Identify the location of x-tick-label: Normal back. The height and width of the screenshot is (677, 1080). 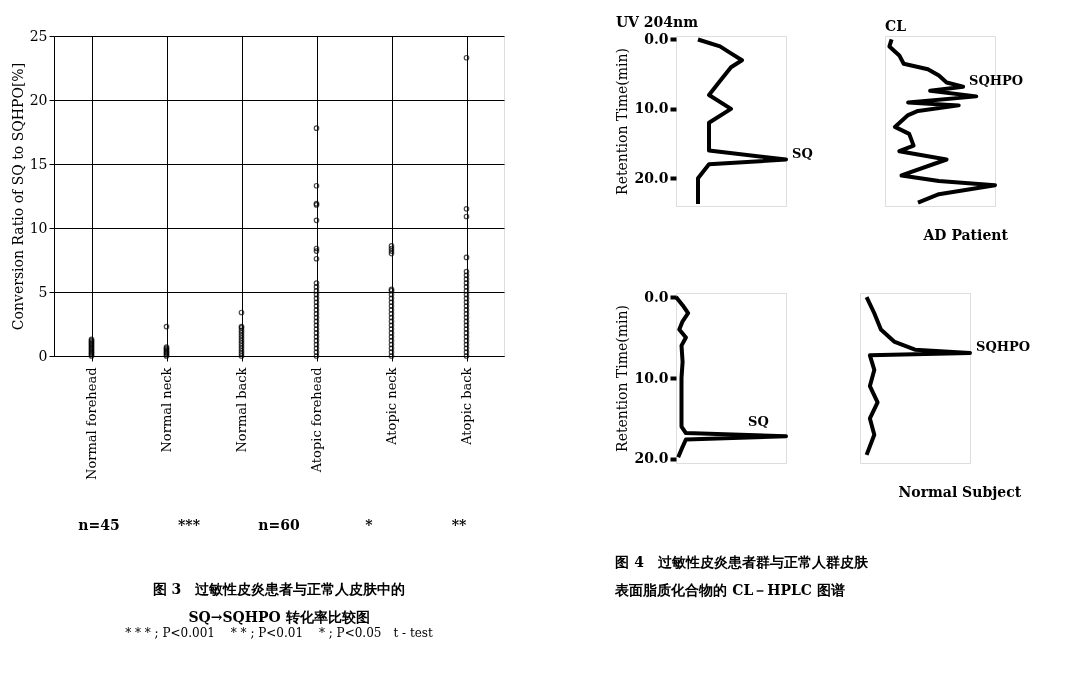
(241, 410).